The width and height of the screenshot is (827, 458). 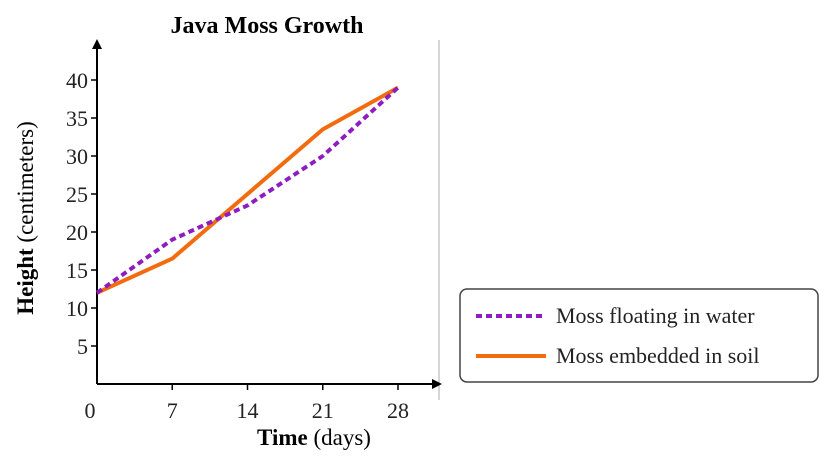 I want to click on legend-label-water: Moss floating in water, so click(x=655, y=315).